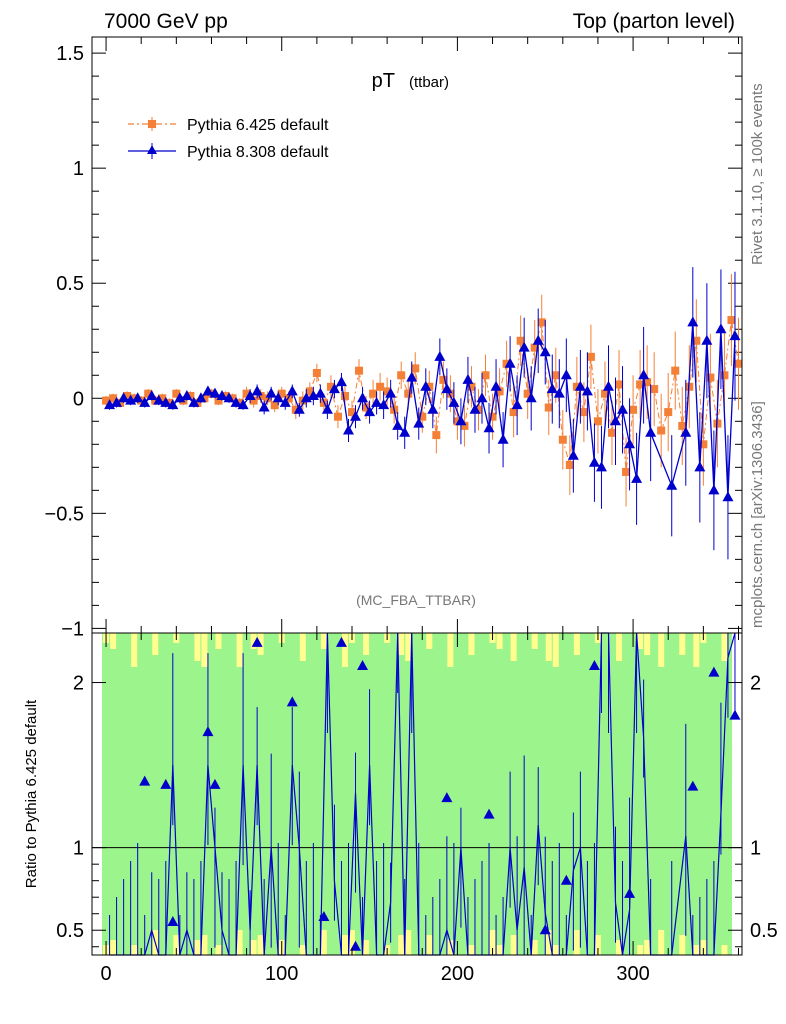  What do you see at coordinates (70, 284) in the screenshot?
I see `main-y-tick-label: 0.5` at bounding box center [70, 284].